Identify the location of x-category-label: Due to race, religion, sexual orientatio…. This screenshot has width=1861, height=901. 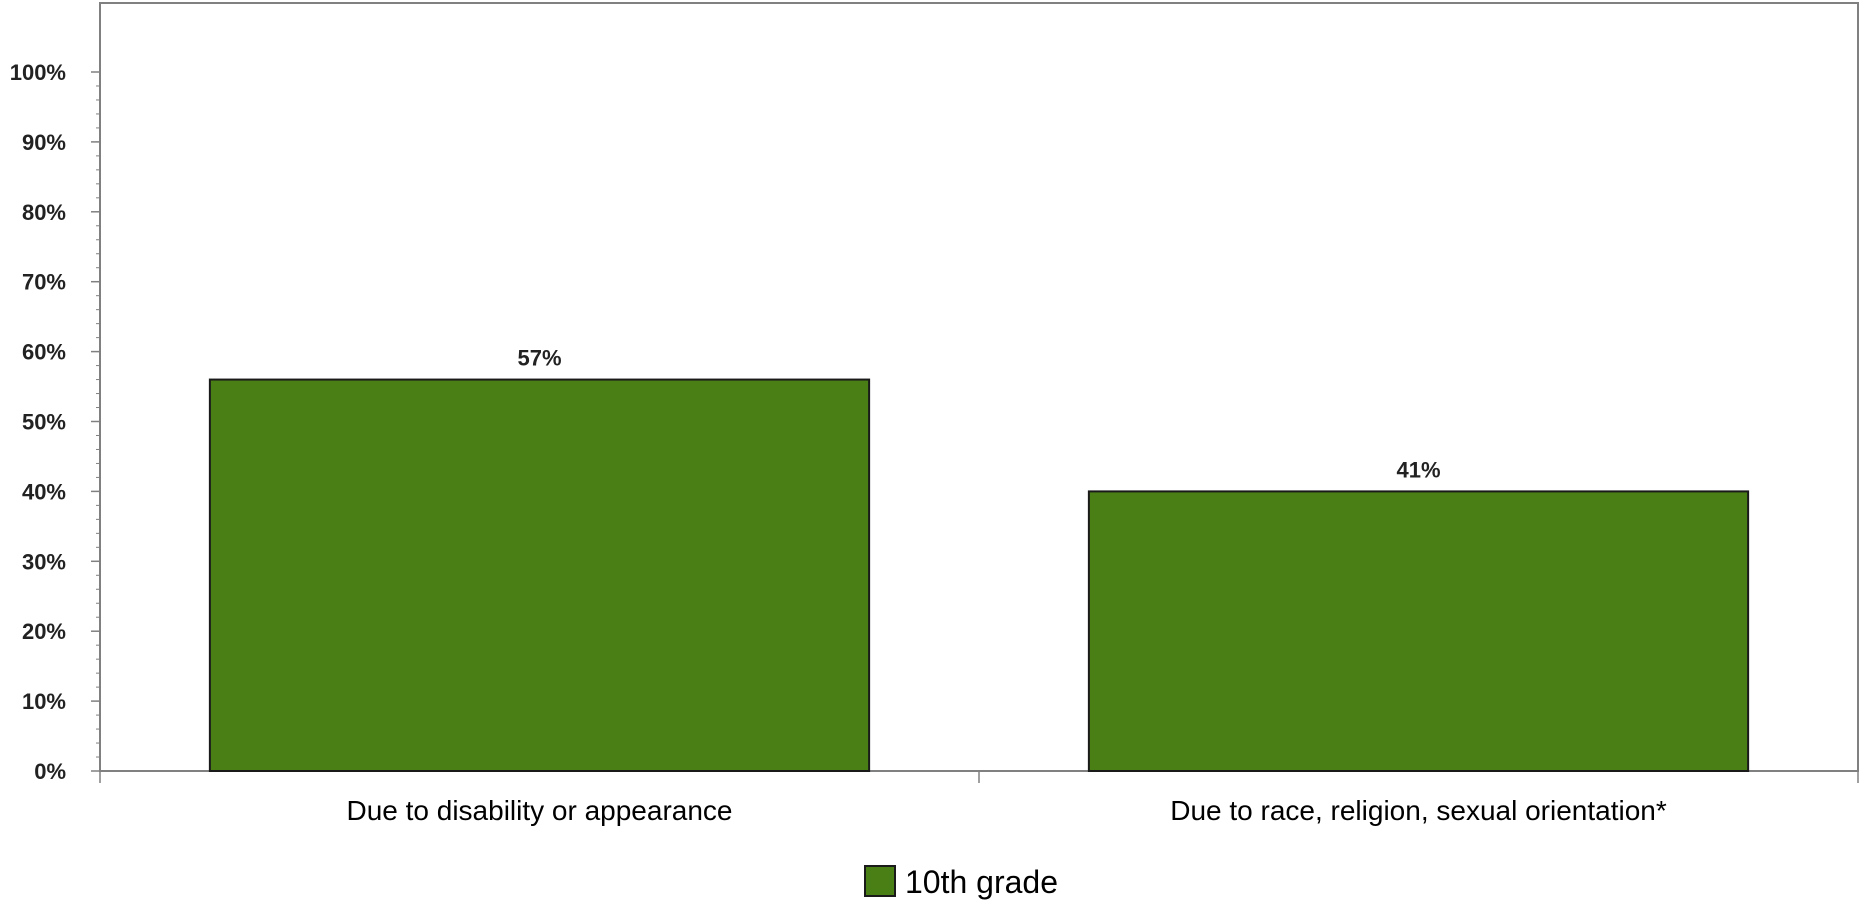
(1418, 810).